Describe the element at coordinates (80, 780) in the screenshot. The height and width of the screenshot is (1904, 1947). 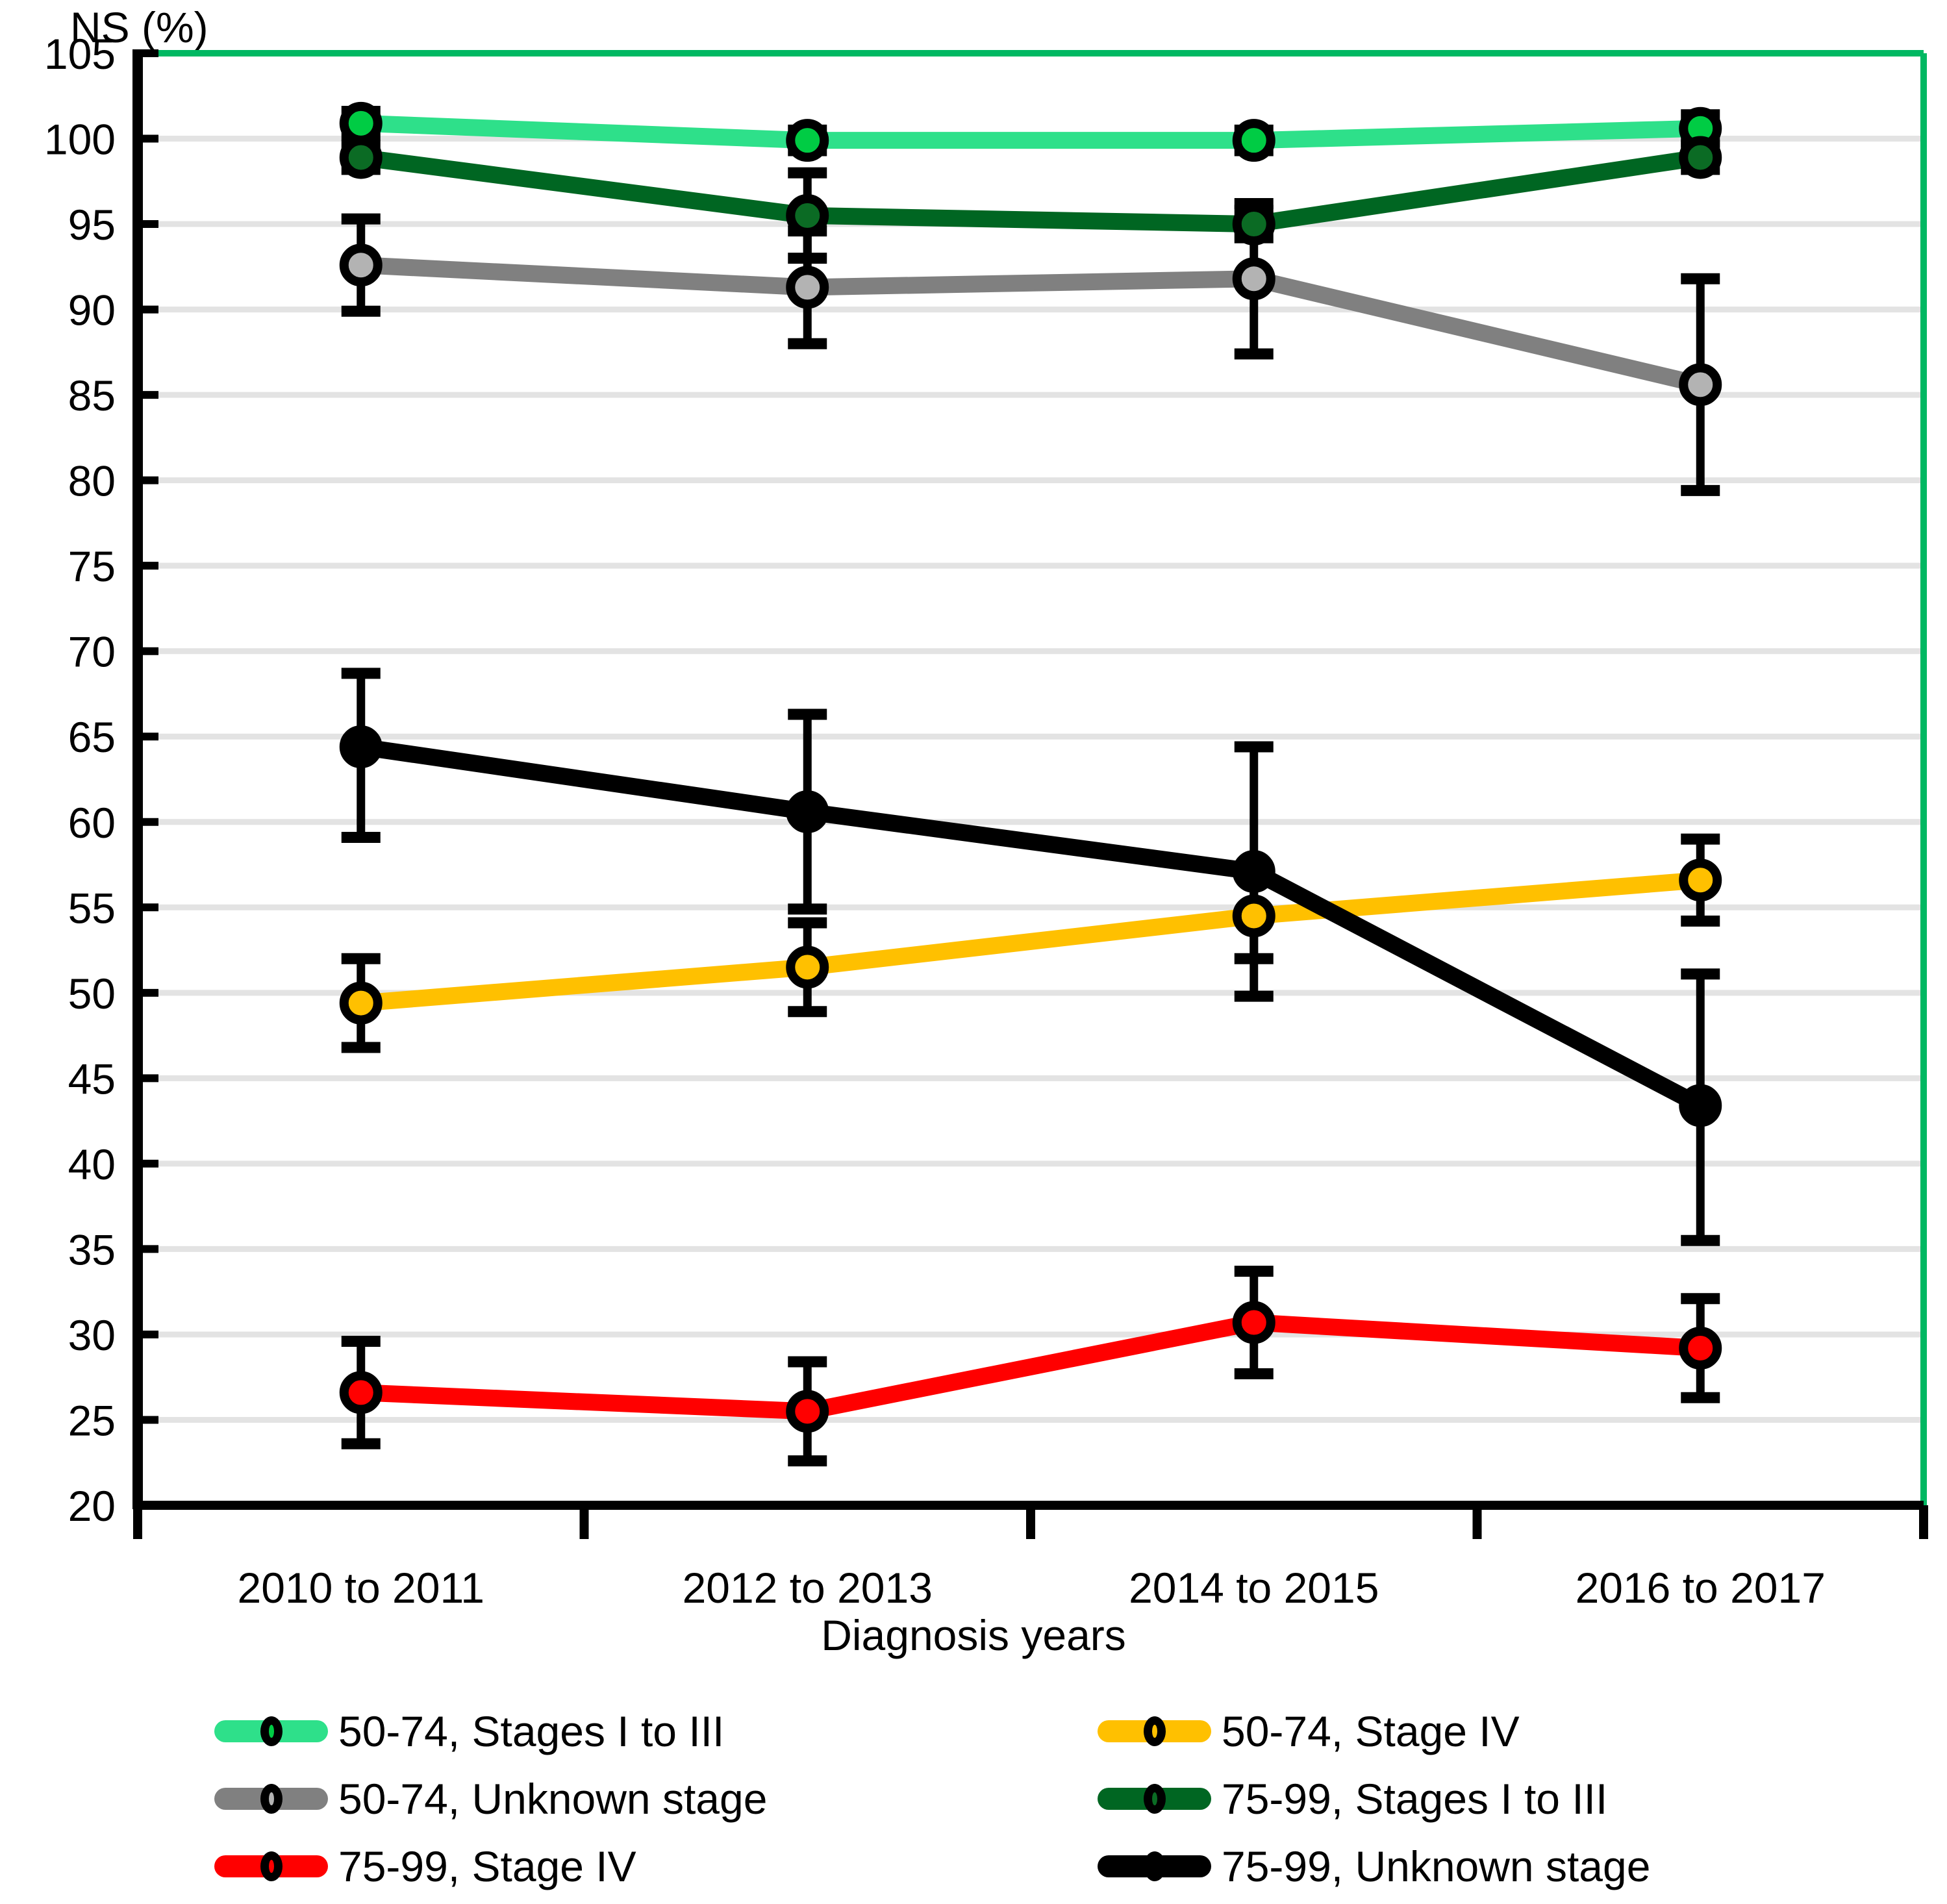
I see `y-axis-tick-labels: 105 100 95 90 85 80 75 70 65 60 55 50 45 40 35 30 25 20` at that location.